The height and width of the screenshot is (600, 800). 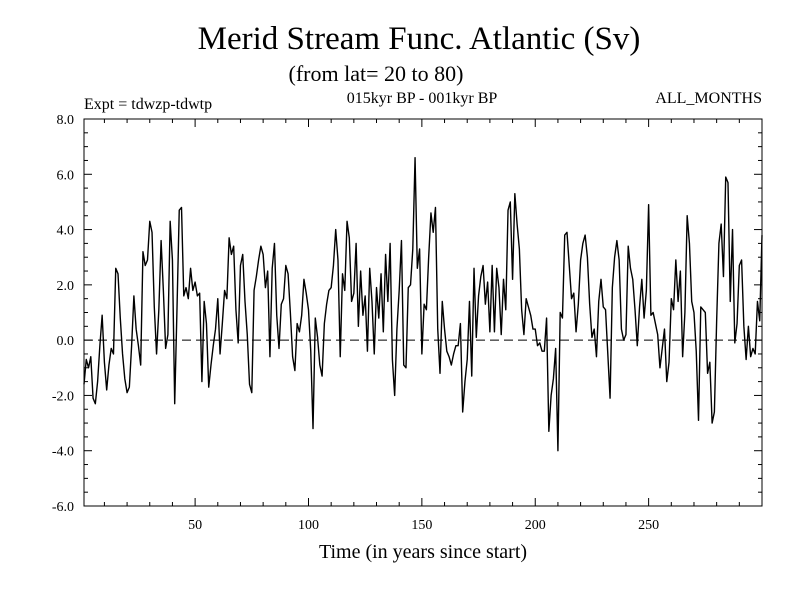 I want to click on x-tick-label: 250, so click(x=648, y=525).